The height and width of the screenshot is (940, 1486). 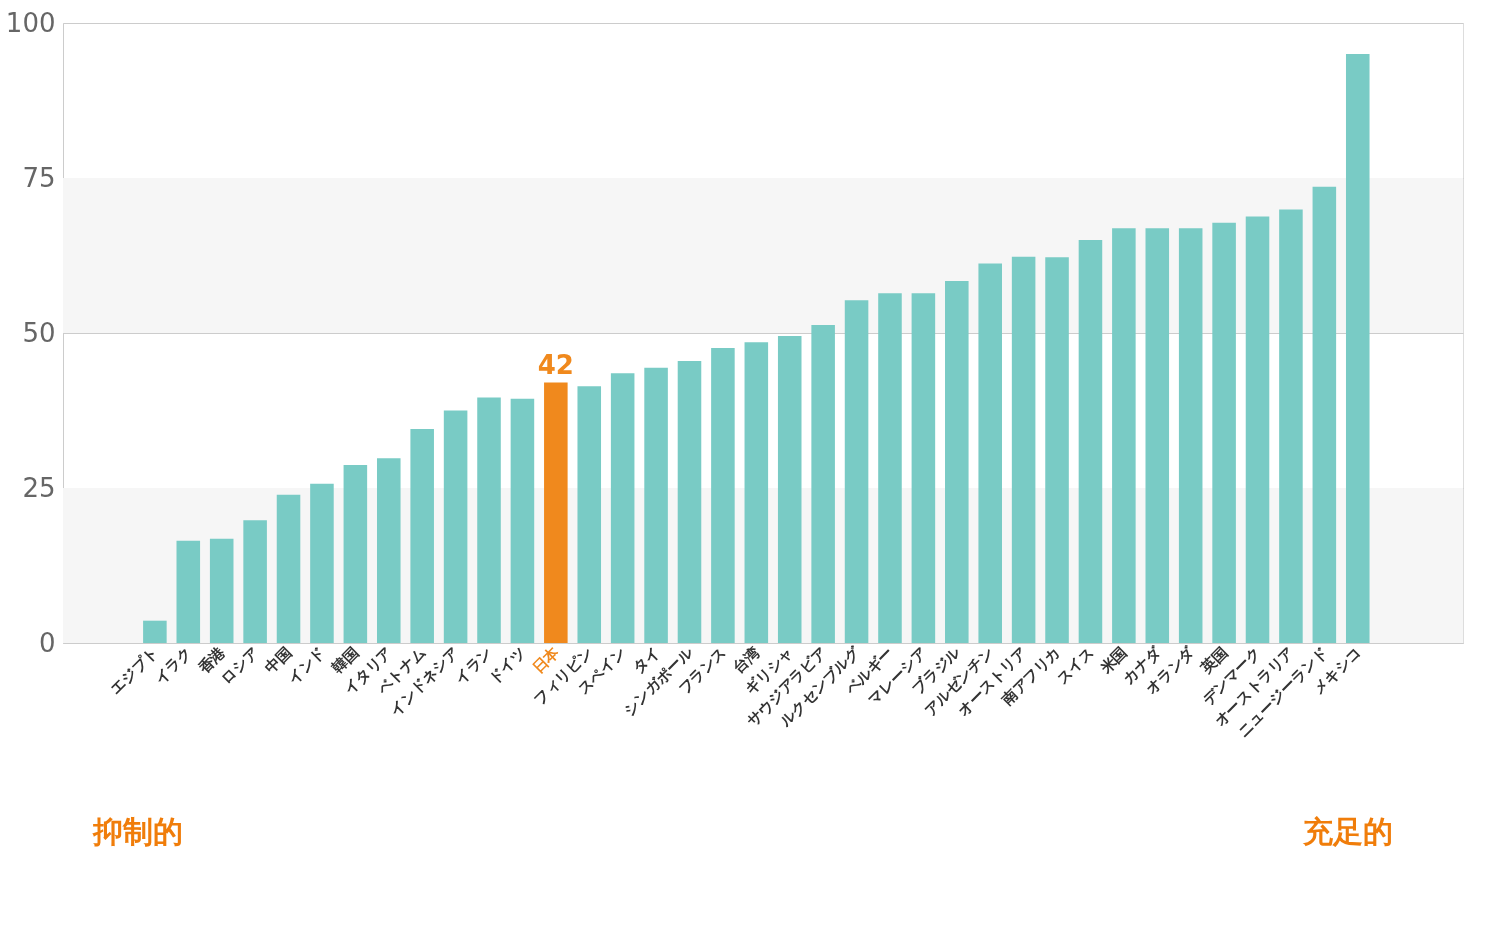 I want to click on y-tick-label: 75, so click(x=39, y=177).